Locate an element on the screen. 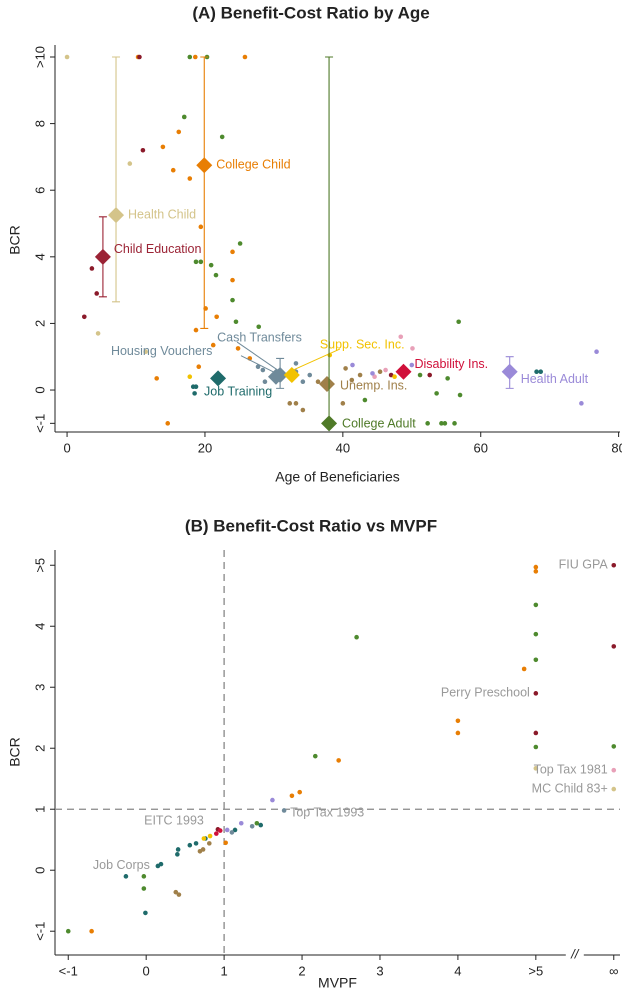 This screenshot has height=994, width=622. highlight-label: Job Training is located at coordinates (238, 392).